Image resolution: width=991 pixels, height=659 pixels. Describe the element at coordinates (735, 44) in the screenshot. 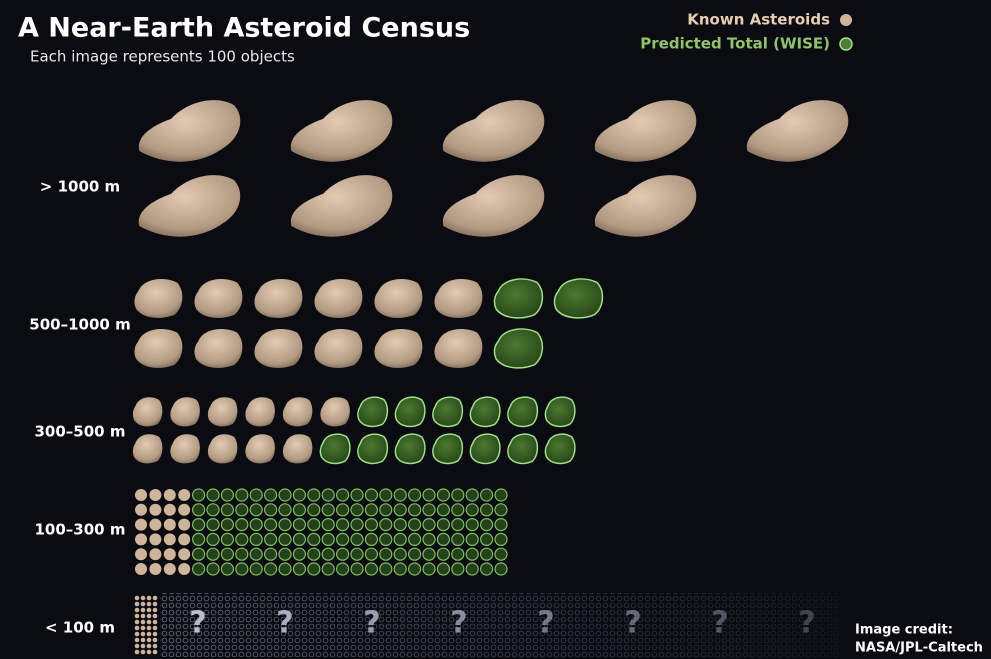

I see `legend-label: Predicted Total (WISE)` at that location.